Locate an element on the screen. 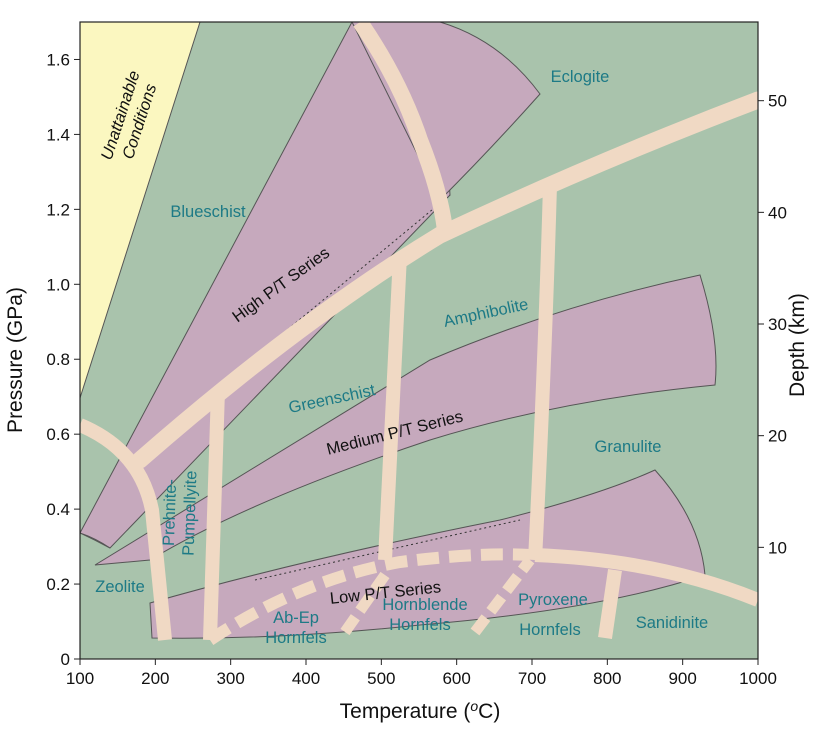 The width and height of the screenshot is (825, 743). x-tick-label: 1000 is located at coordinates (758, 678).